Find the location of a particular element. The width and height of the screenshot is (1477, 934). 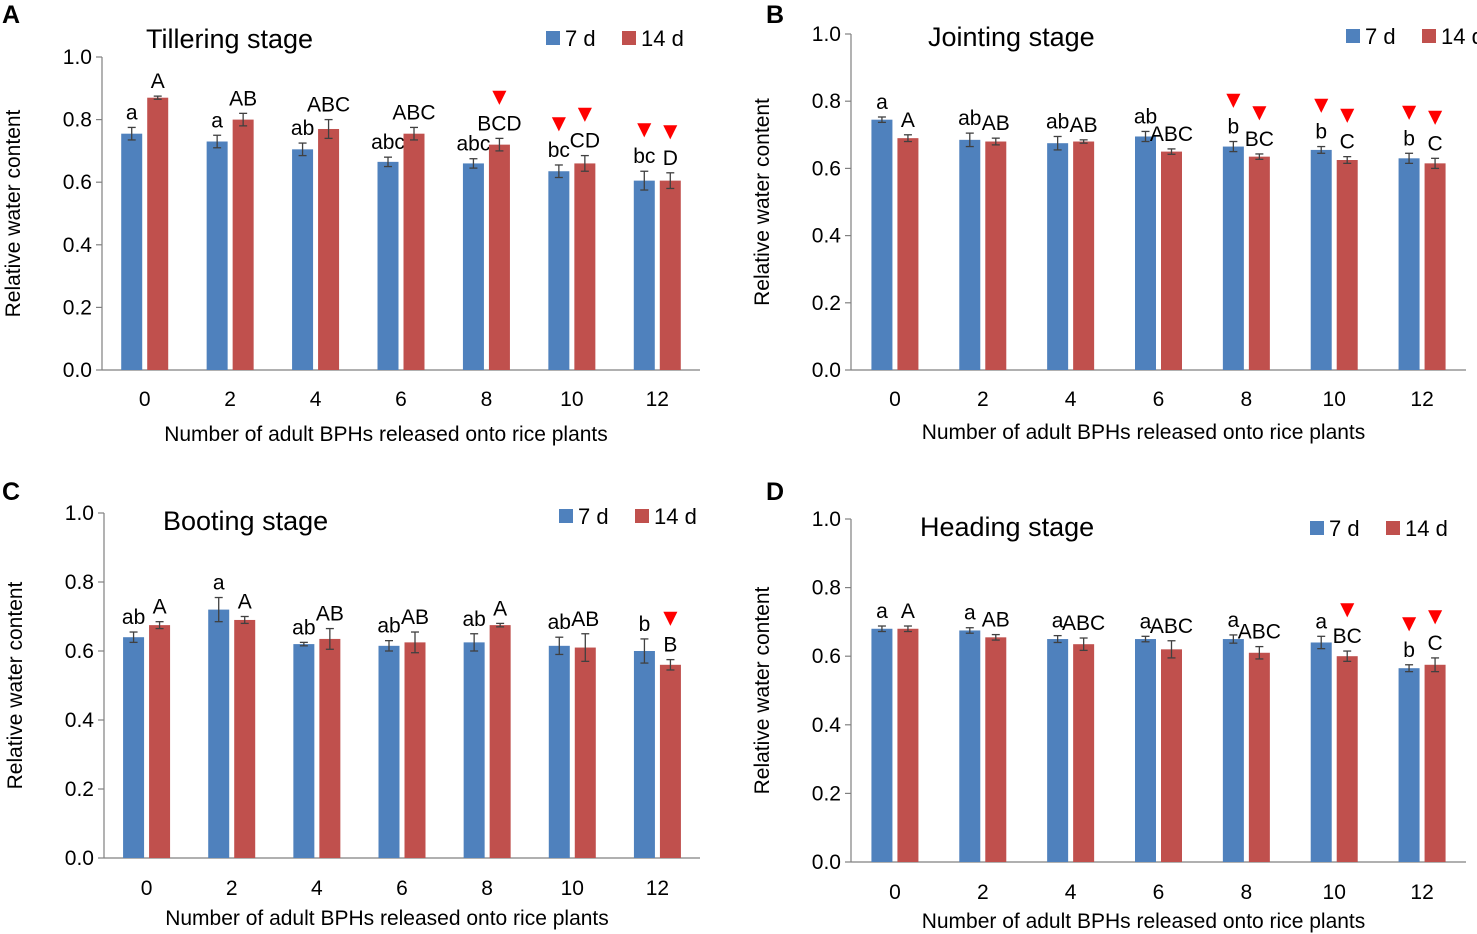

chart-title: Tillering stage is located at coordinates (229, 39).